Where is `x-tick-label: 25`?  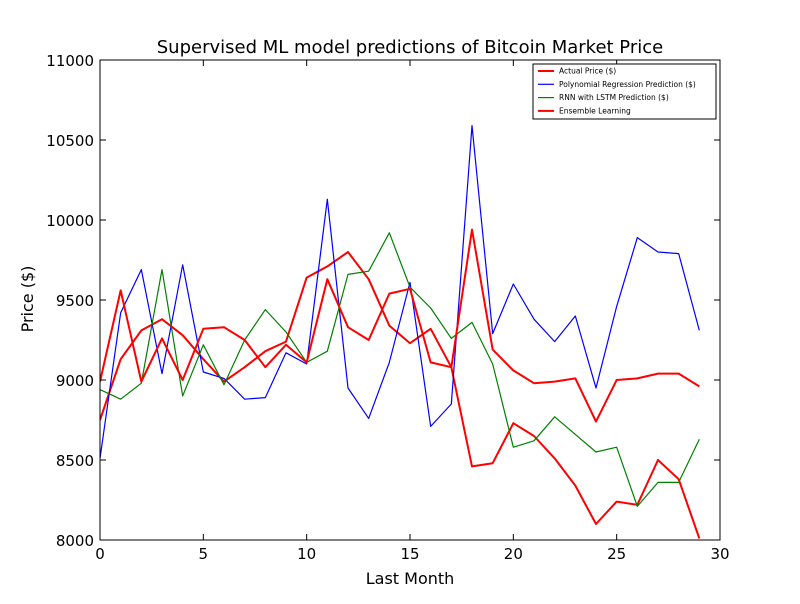 x-tick-label: 25 is located at coordinates (616, 554).